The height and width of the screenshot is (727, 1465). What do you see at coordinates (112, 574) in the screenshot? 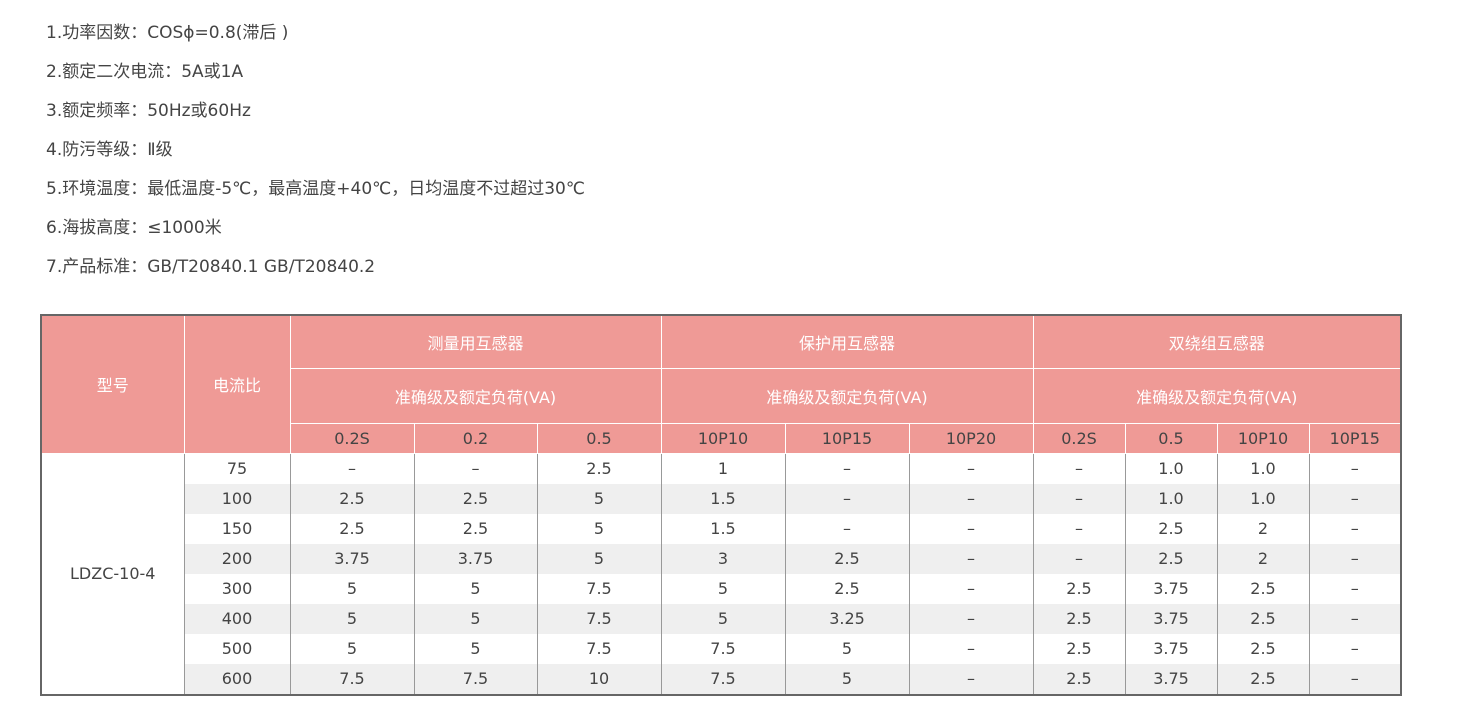
I see `model-cell: LDZC-10-4` at bounding box center [112, 574].